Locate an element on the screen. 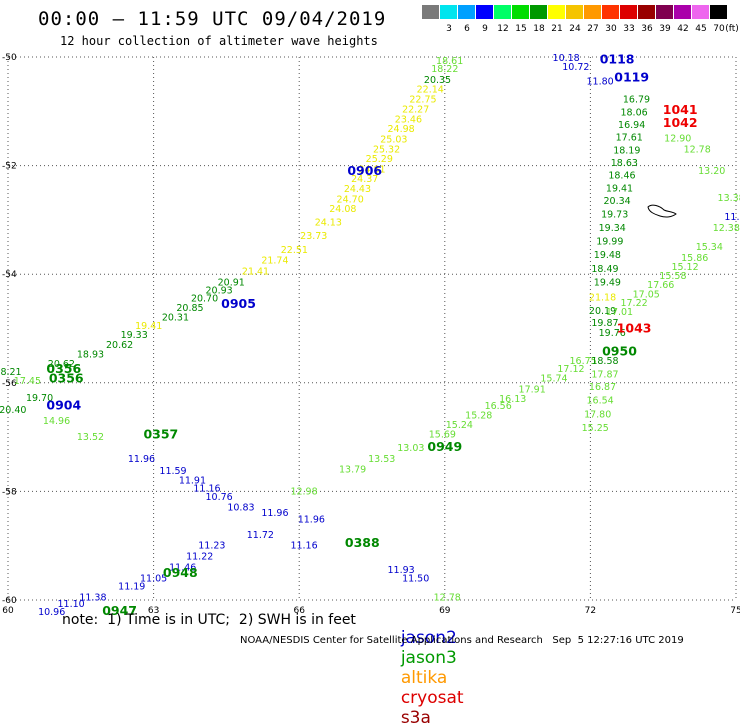  wave-height-reading: 18.46 is located at coordinates (621, 175).